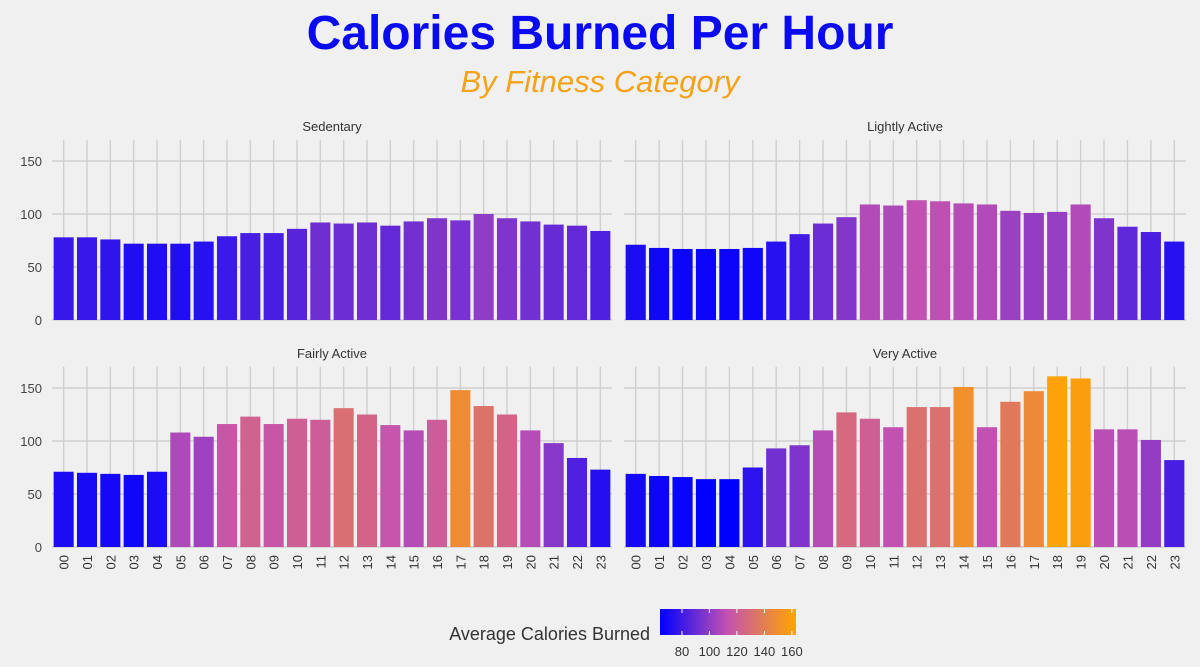 This screenshot has width=1200, height=667. I want to click on x-tick-label: 14, so click(964, 562).